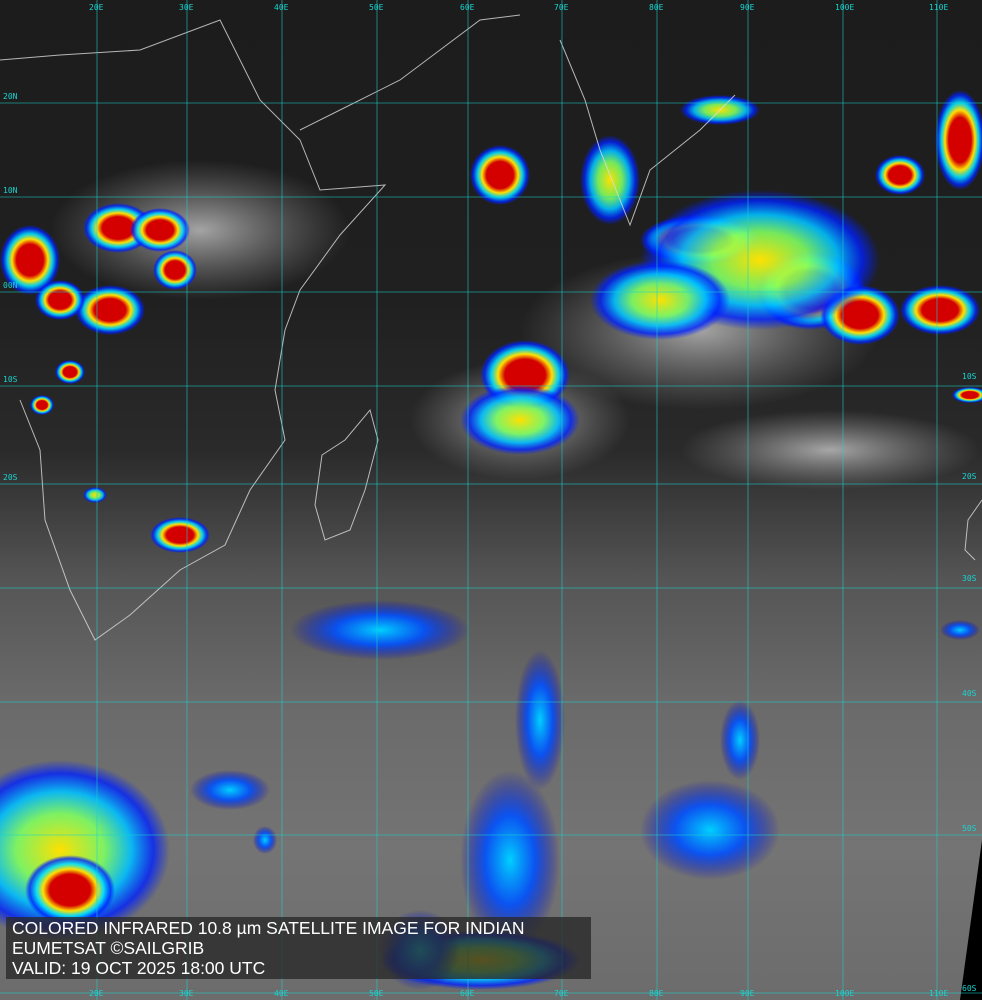  I want to click on latitude-label-left: 00N, so click(10, 285).